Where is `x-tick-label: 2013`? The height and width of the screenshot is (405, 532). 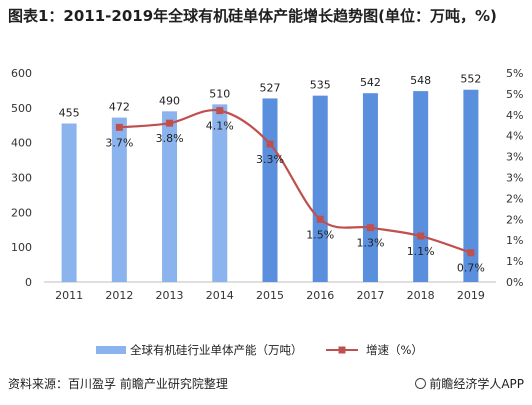
x-tick-label: 2013 is located at coordinates (170, 295).